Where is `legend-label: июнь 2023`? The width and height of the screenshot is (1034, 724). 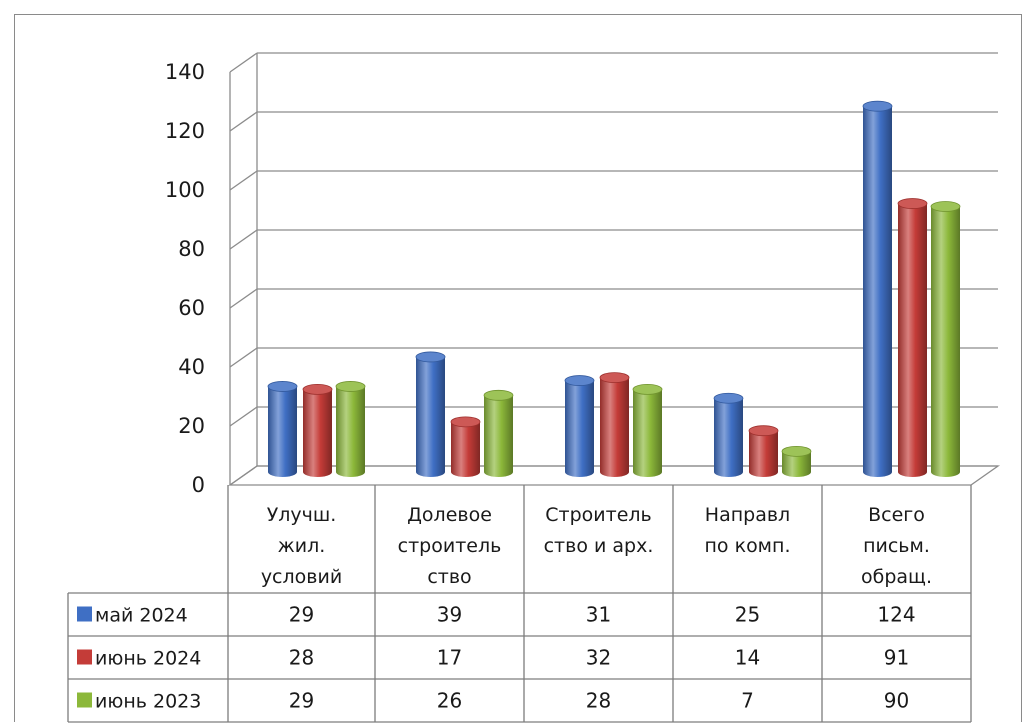 legend-label: июнь 2023 is located at coordinates (148, 702).